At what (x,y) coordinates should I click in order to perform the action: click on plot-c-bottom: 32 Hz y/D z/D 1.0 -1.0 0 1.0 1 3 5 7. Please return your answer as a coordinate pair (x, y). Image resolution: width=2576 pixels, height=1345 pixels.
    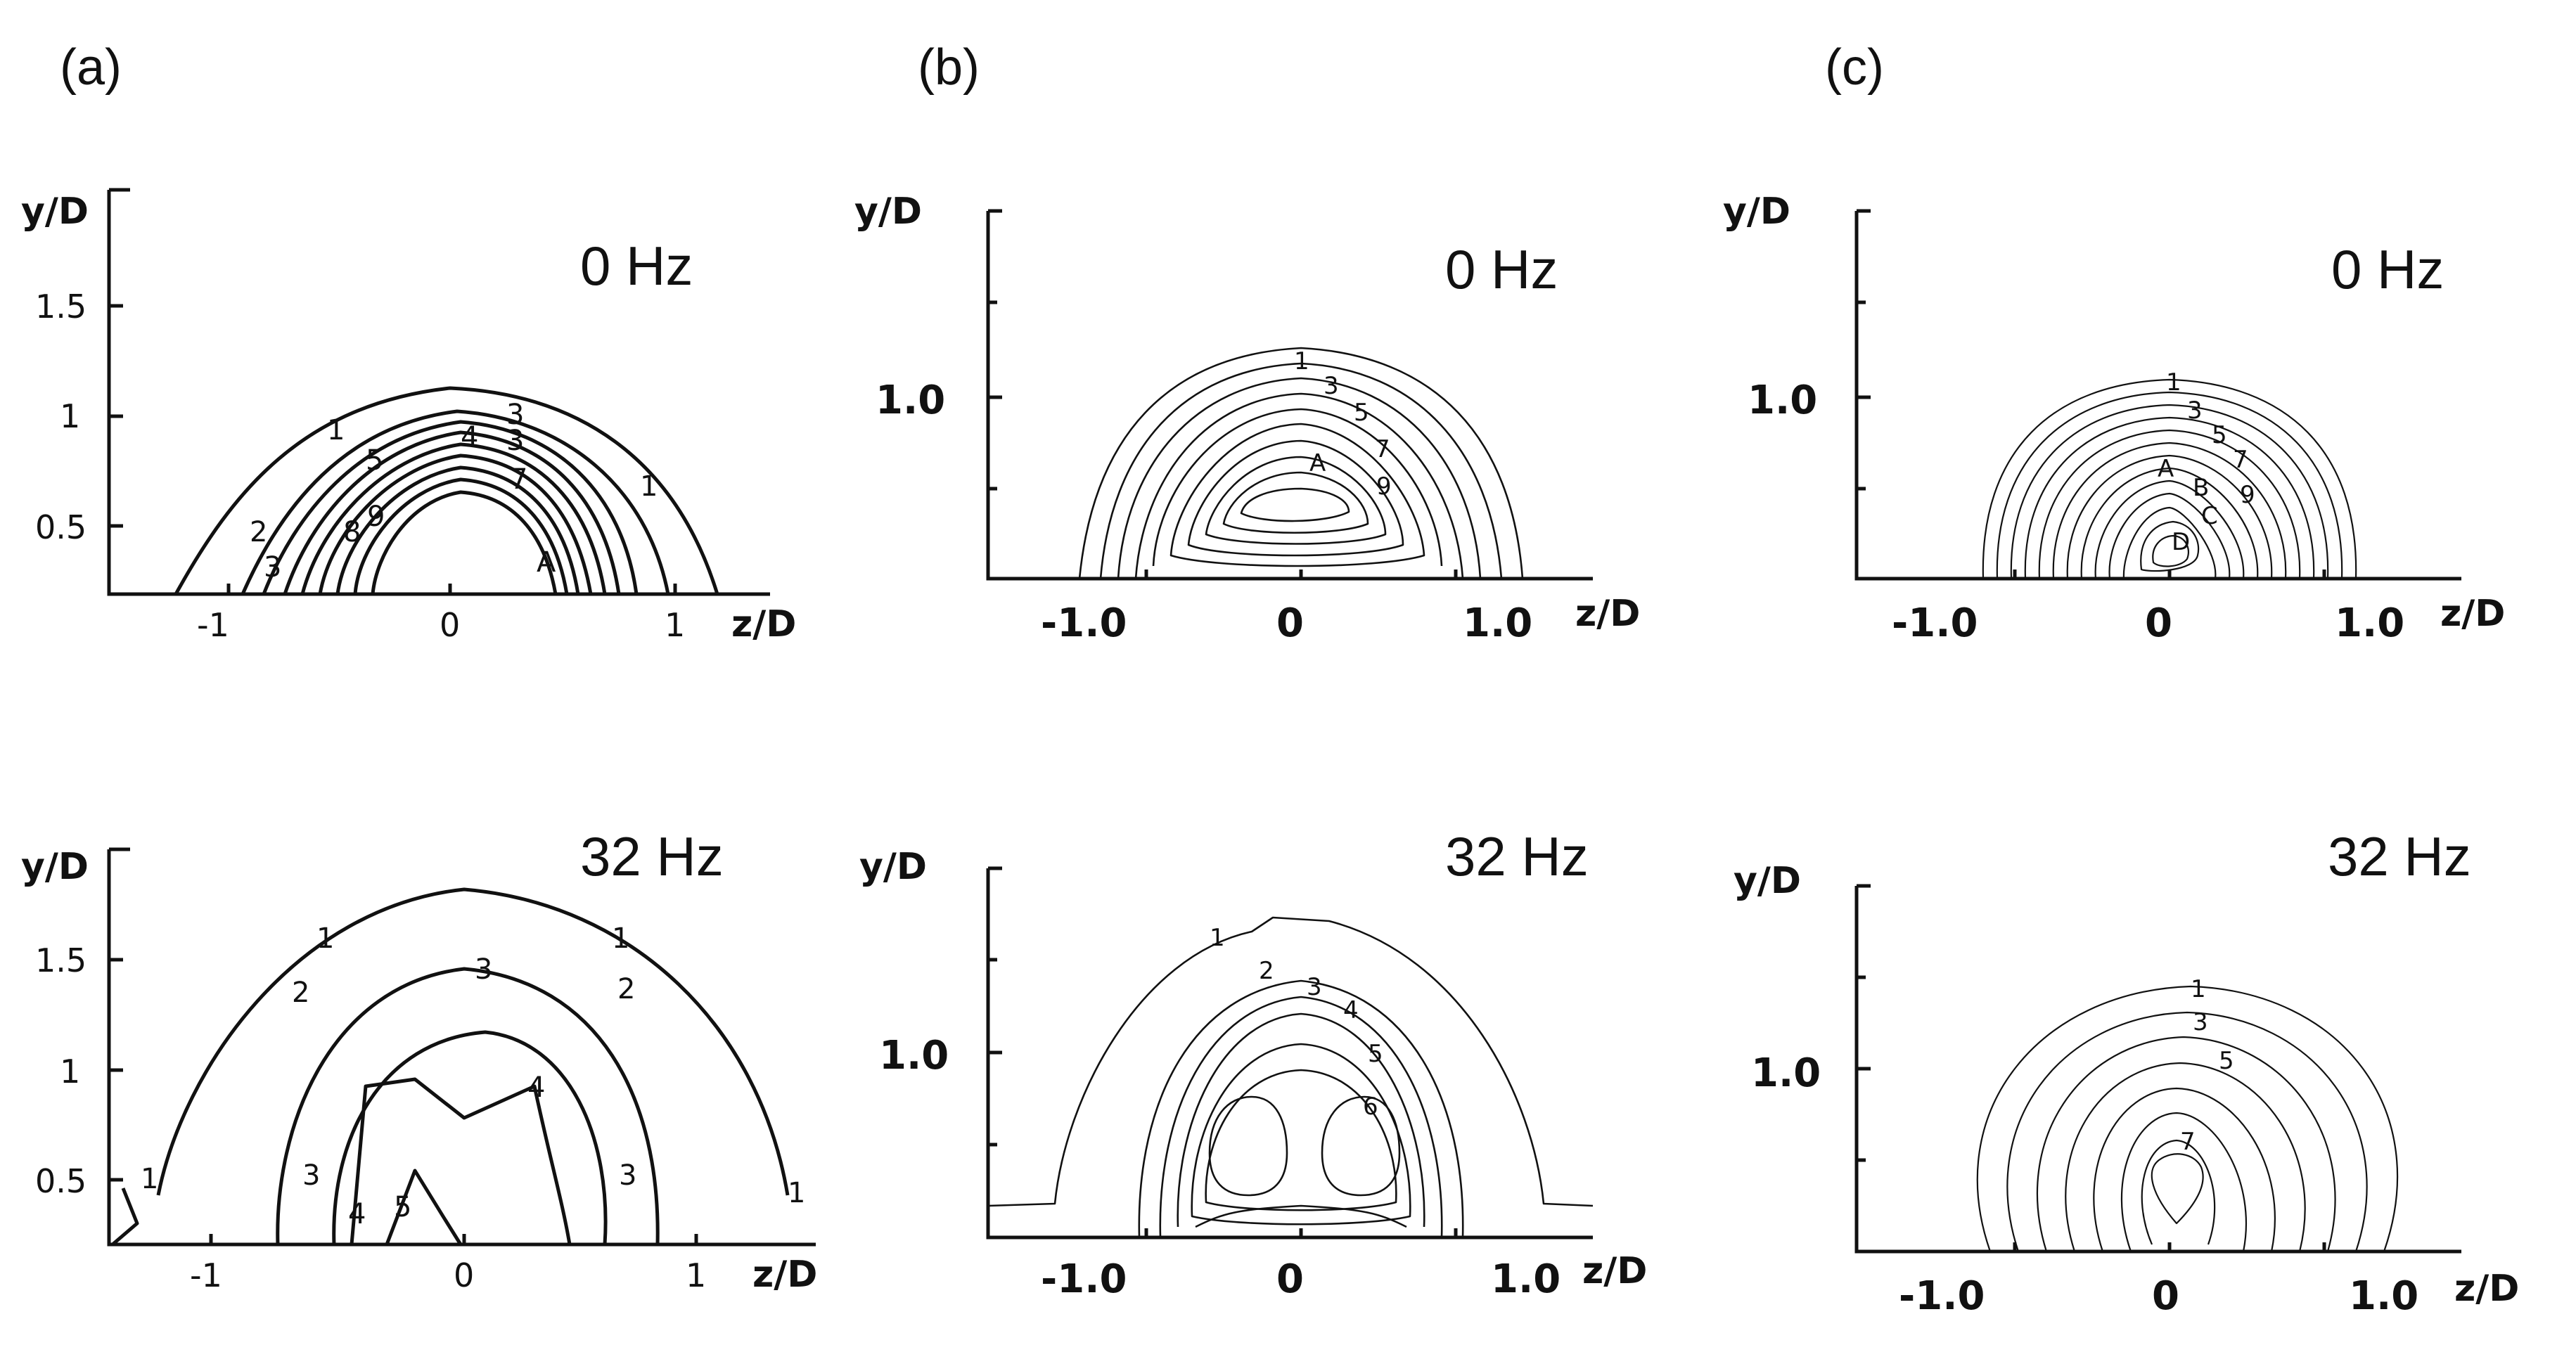
    Looking at the image, I should click on (2126, 1072).